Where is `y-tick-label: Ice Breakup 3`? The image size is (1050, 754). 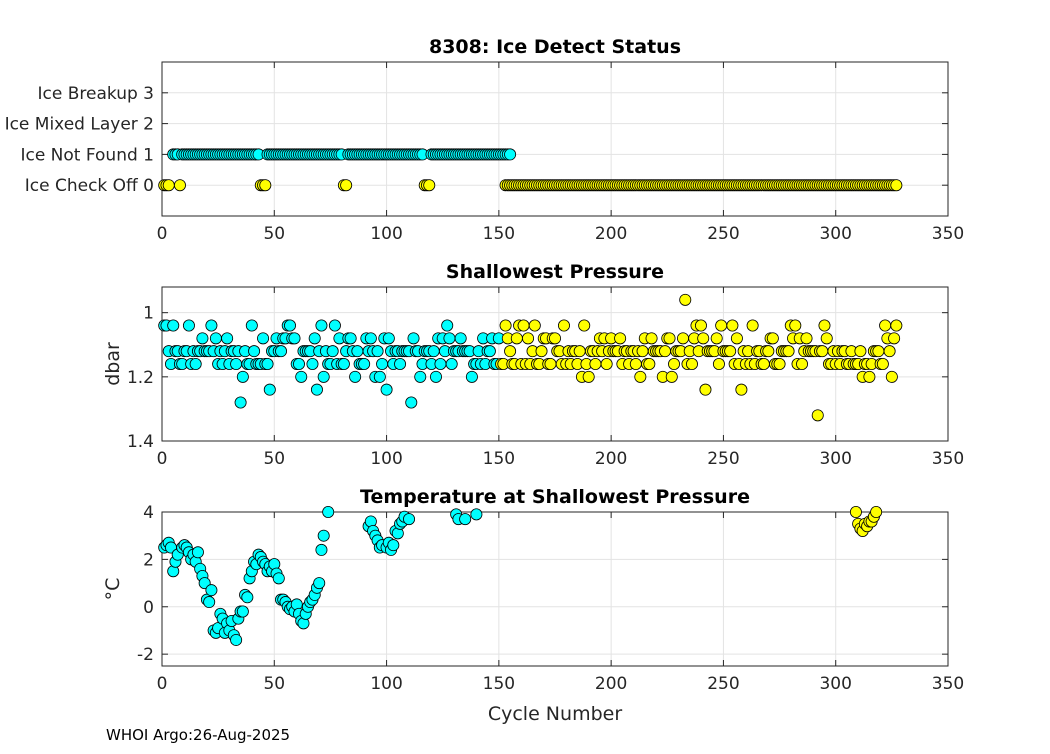
y-tick-label: Ice Breakup 3 is located at coordinates (96, 94).